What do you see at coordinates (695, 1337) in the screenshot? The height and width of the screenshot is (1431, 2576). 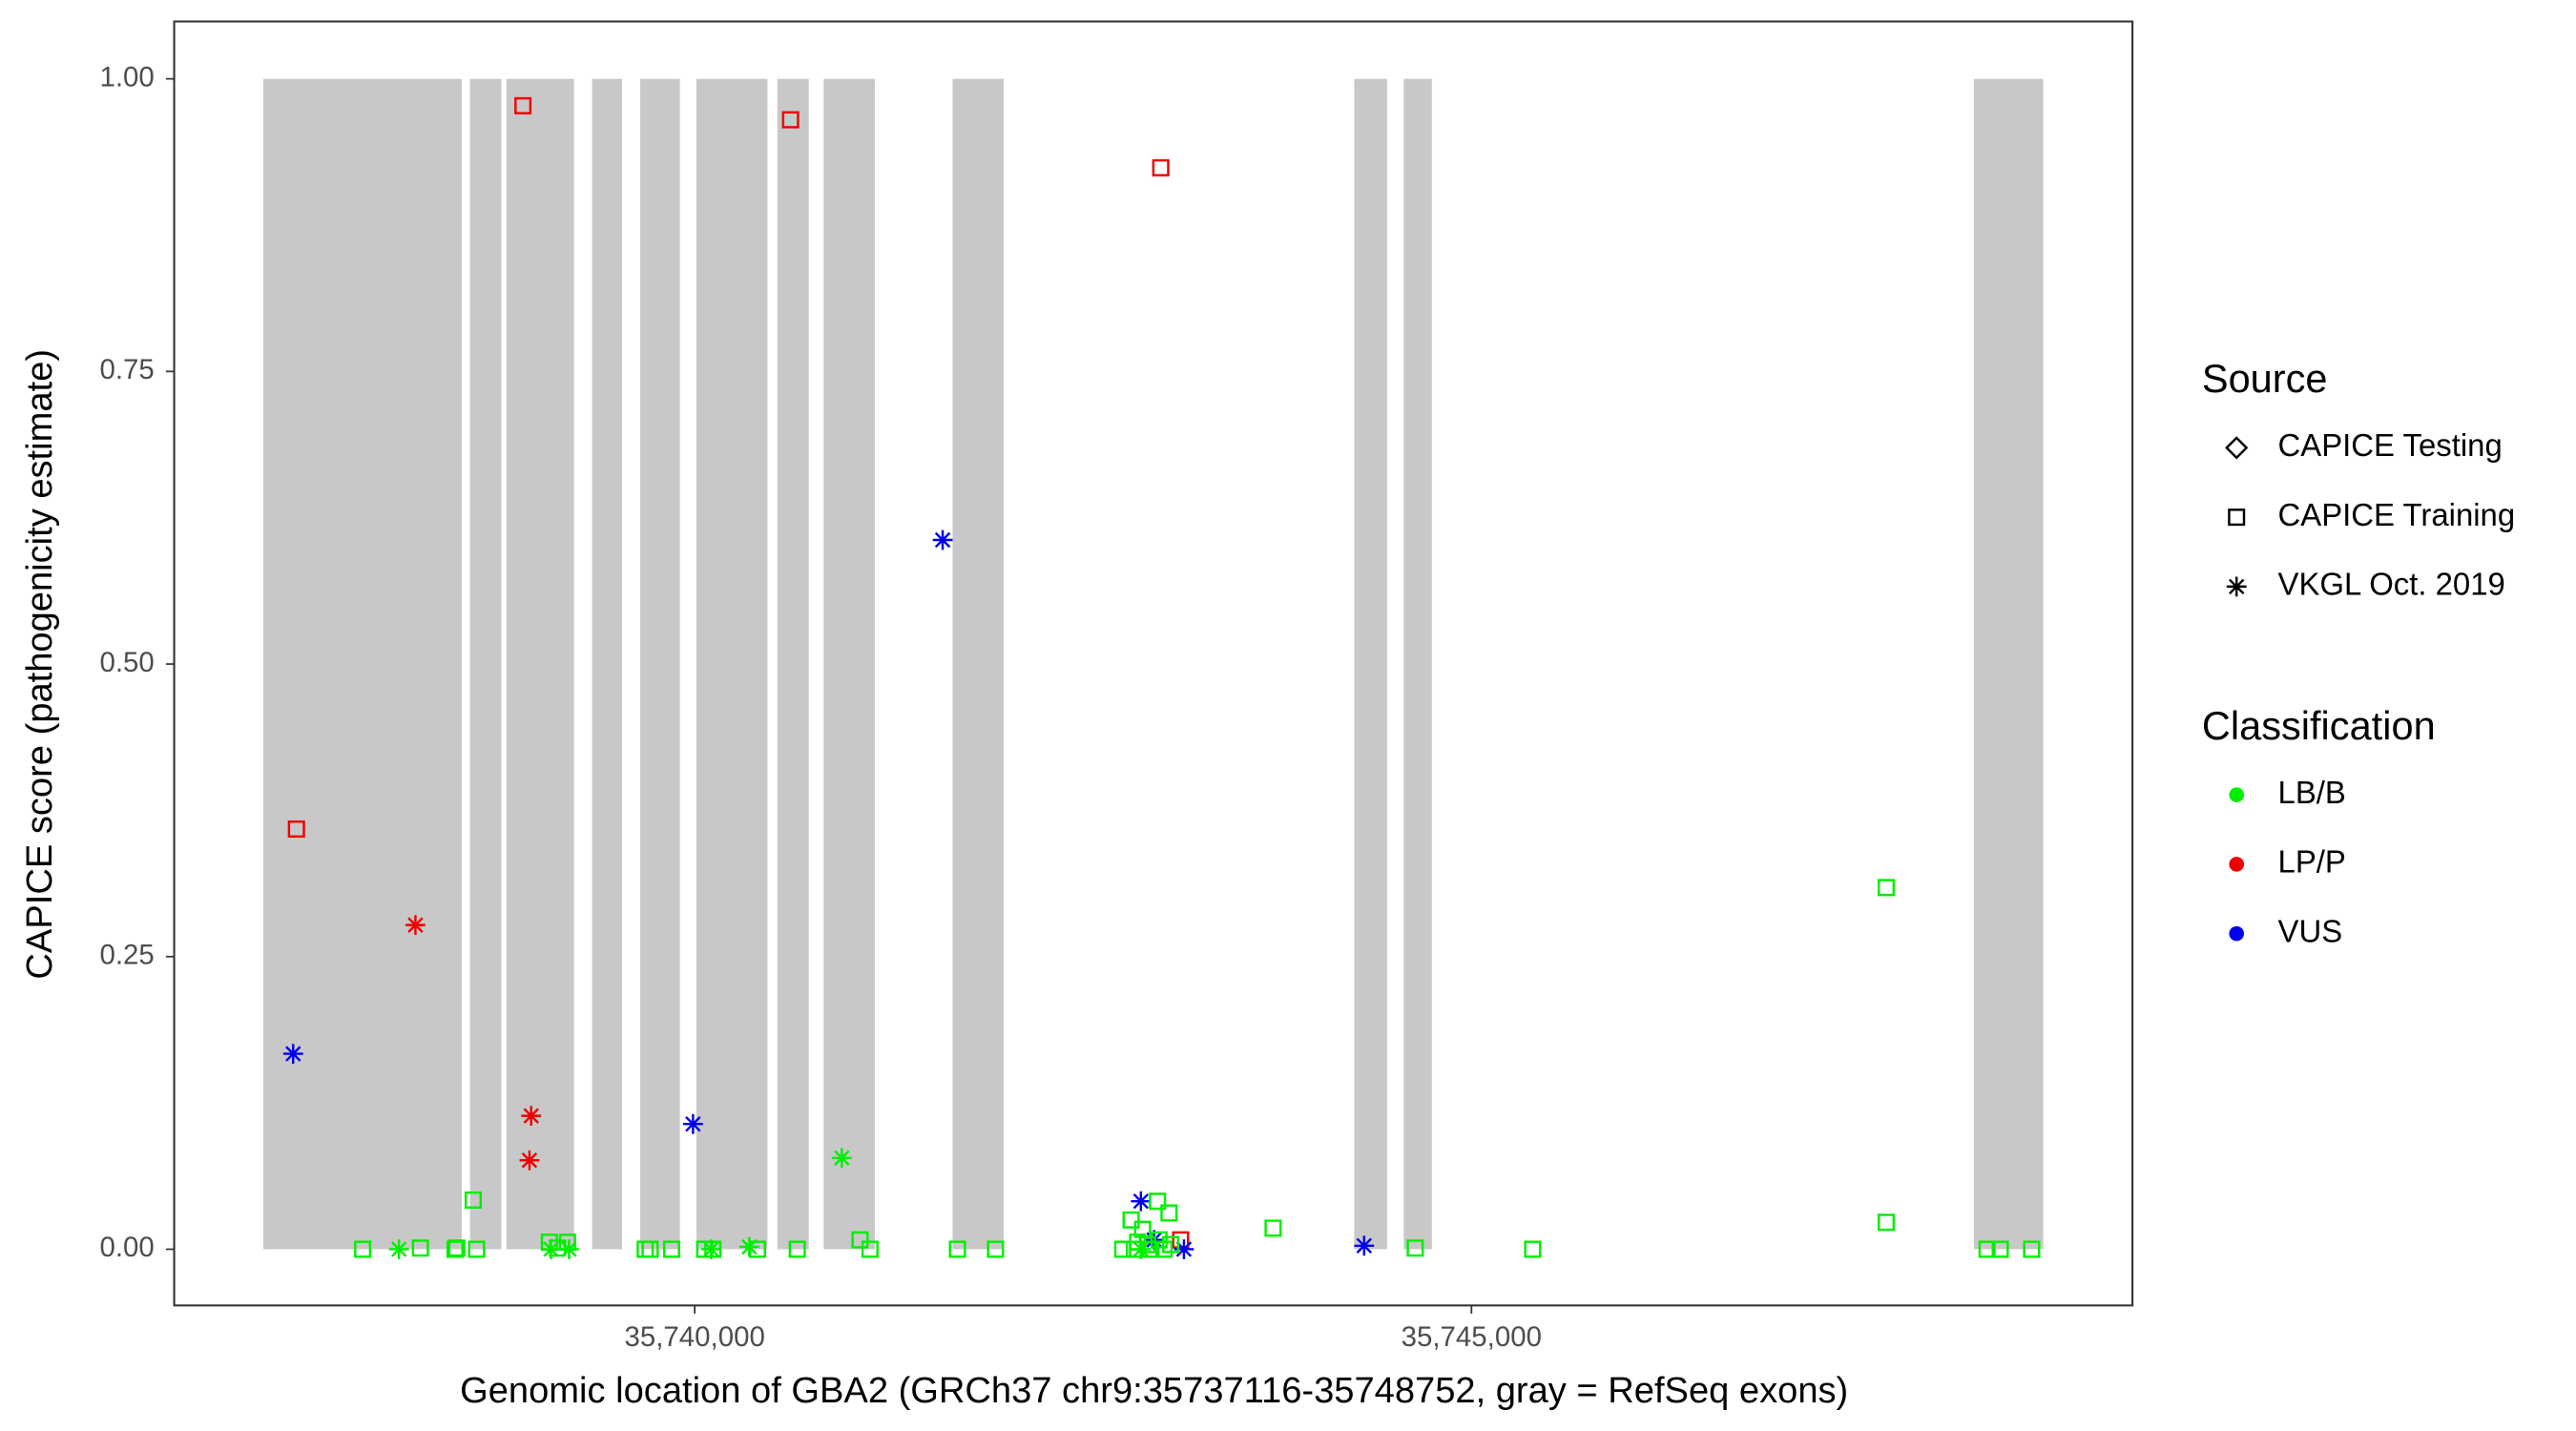 I see `x-tick-label: 35,740,000` at bounding box center [695, 1337].